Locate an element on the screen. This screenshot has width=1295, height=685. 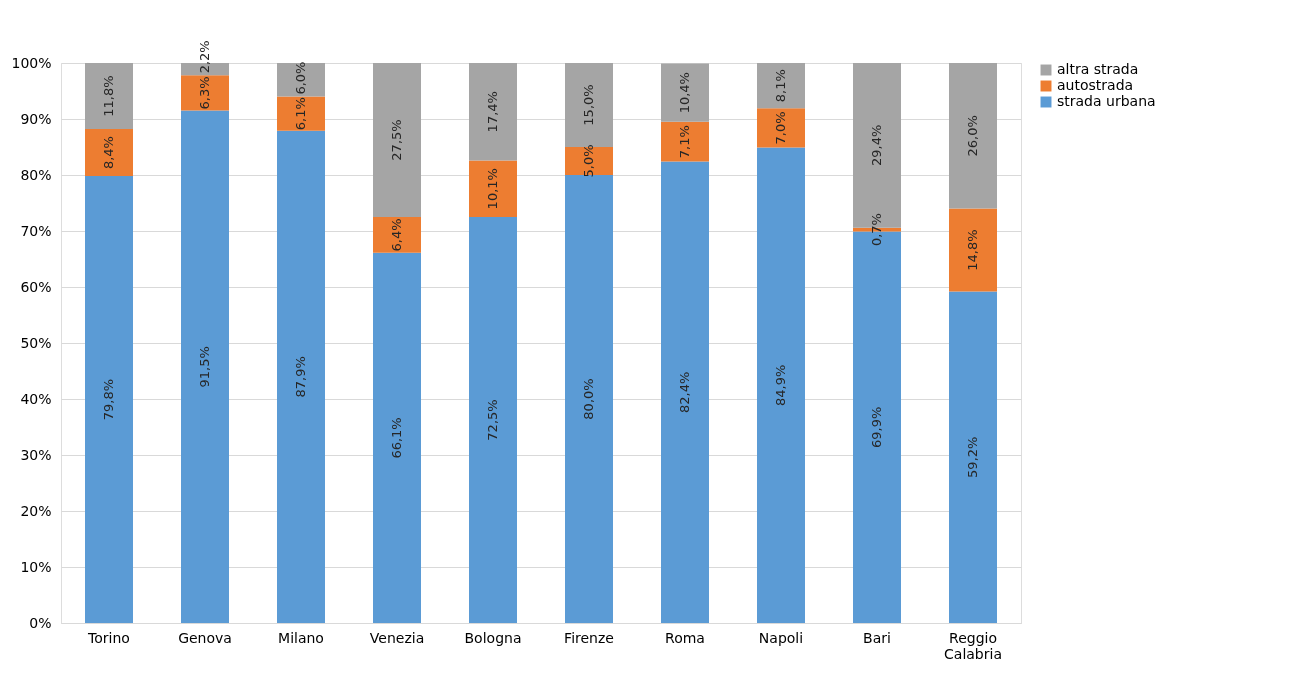
data-label: 17,4% is located at coordinates (492, 112).